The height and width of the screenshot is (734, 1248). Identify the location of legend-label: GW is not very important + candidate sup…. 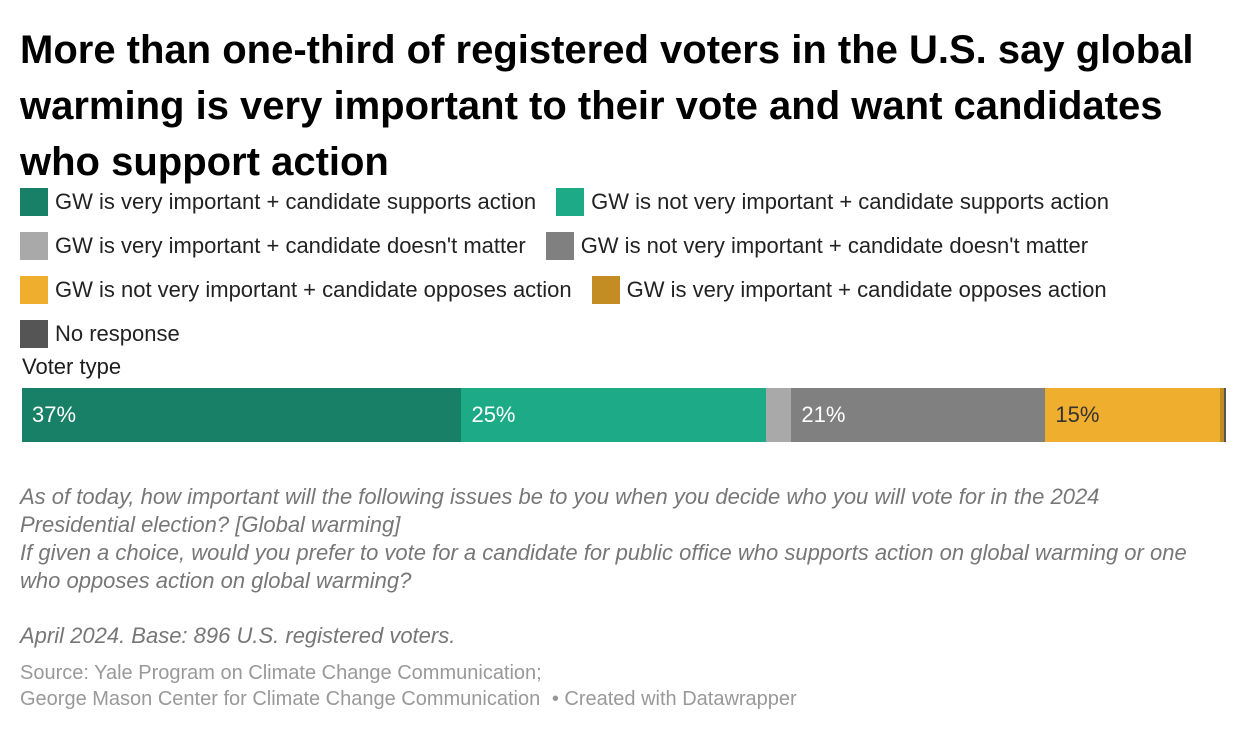
(850, 201).